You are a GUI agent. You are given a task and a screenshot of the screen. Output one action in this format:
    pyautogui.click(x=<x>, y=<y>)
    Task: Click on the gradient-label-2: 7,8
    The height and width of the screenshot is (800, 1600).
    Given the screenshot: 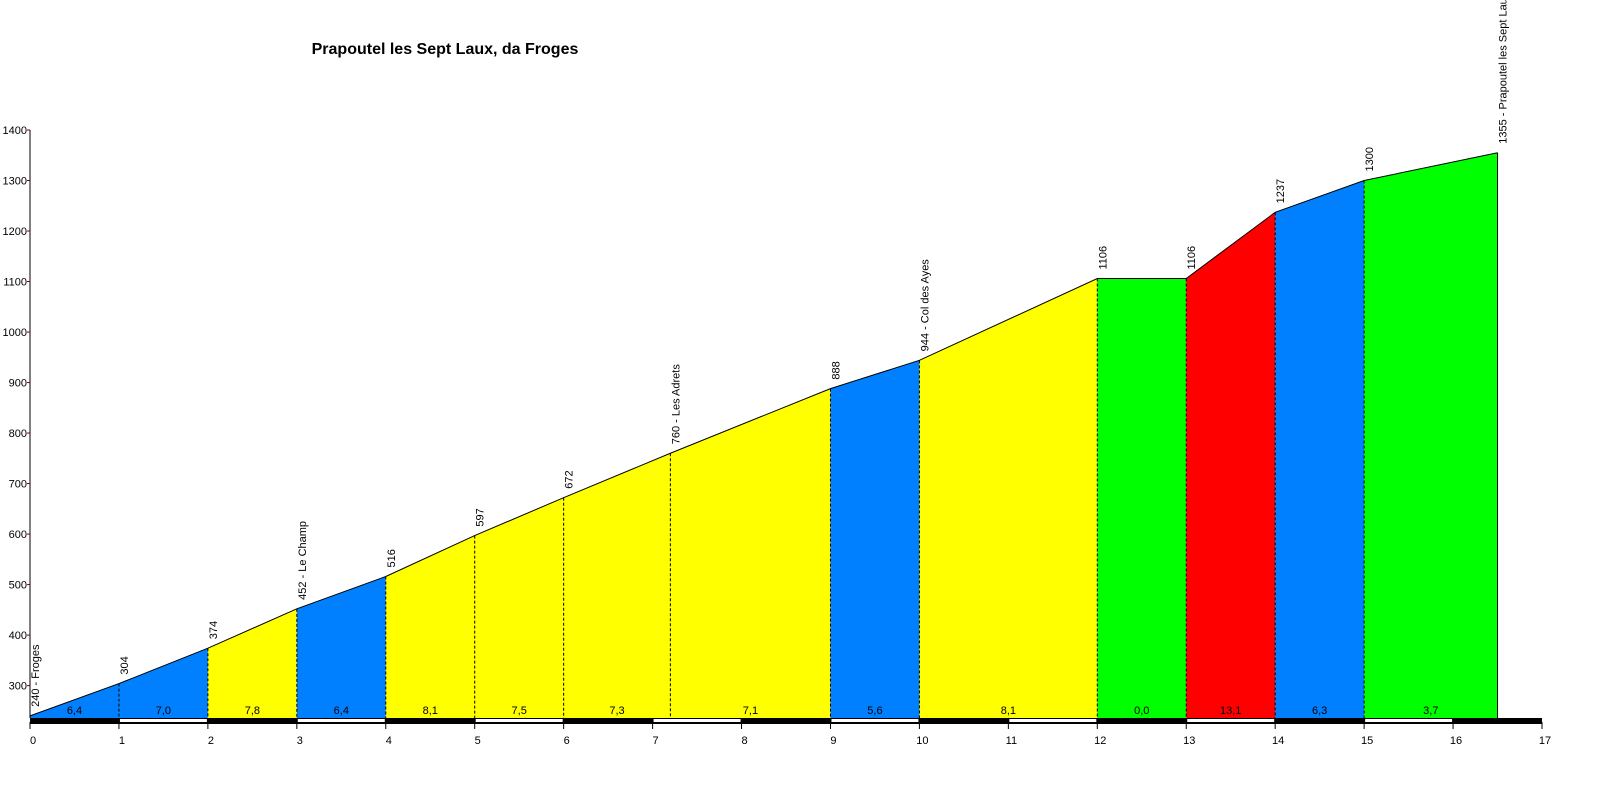 What is the action you would take?
    pyautogui.click(x=252, y=711)
    